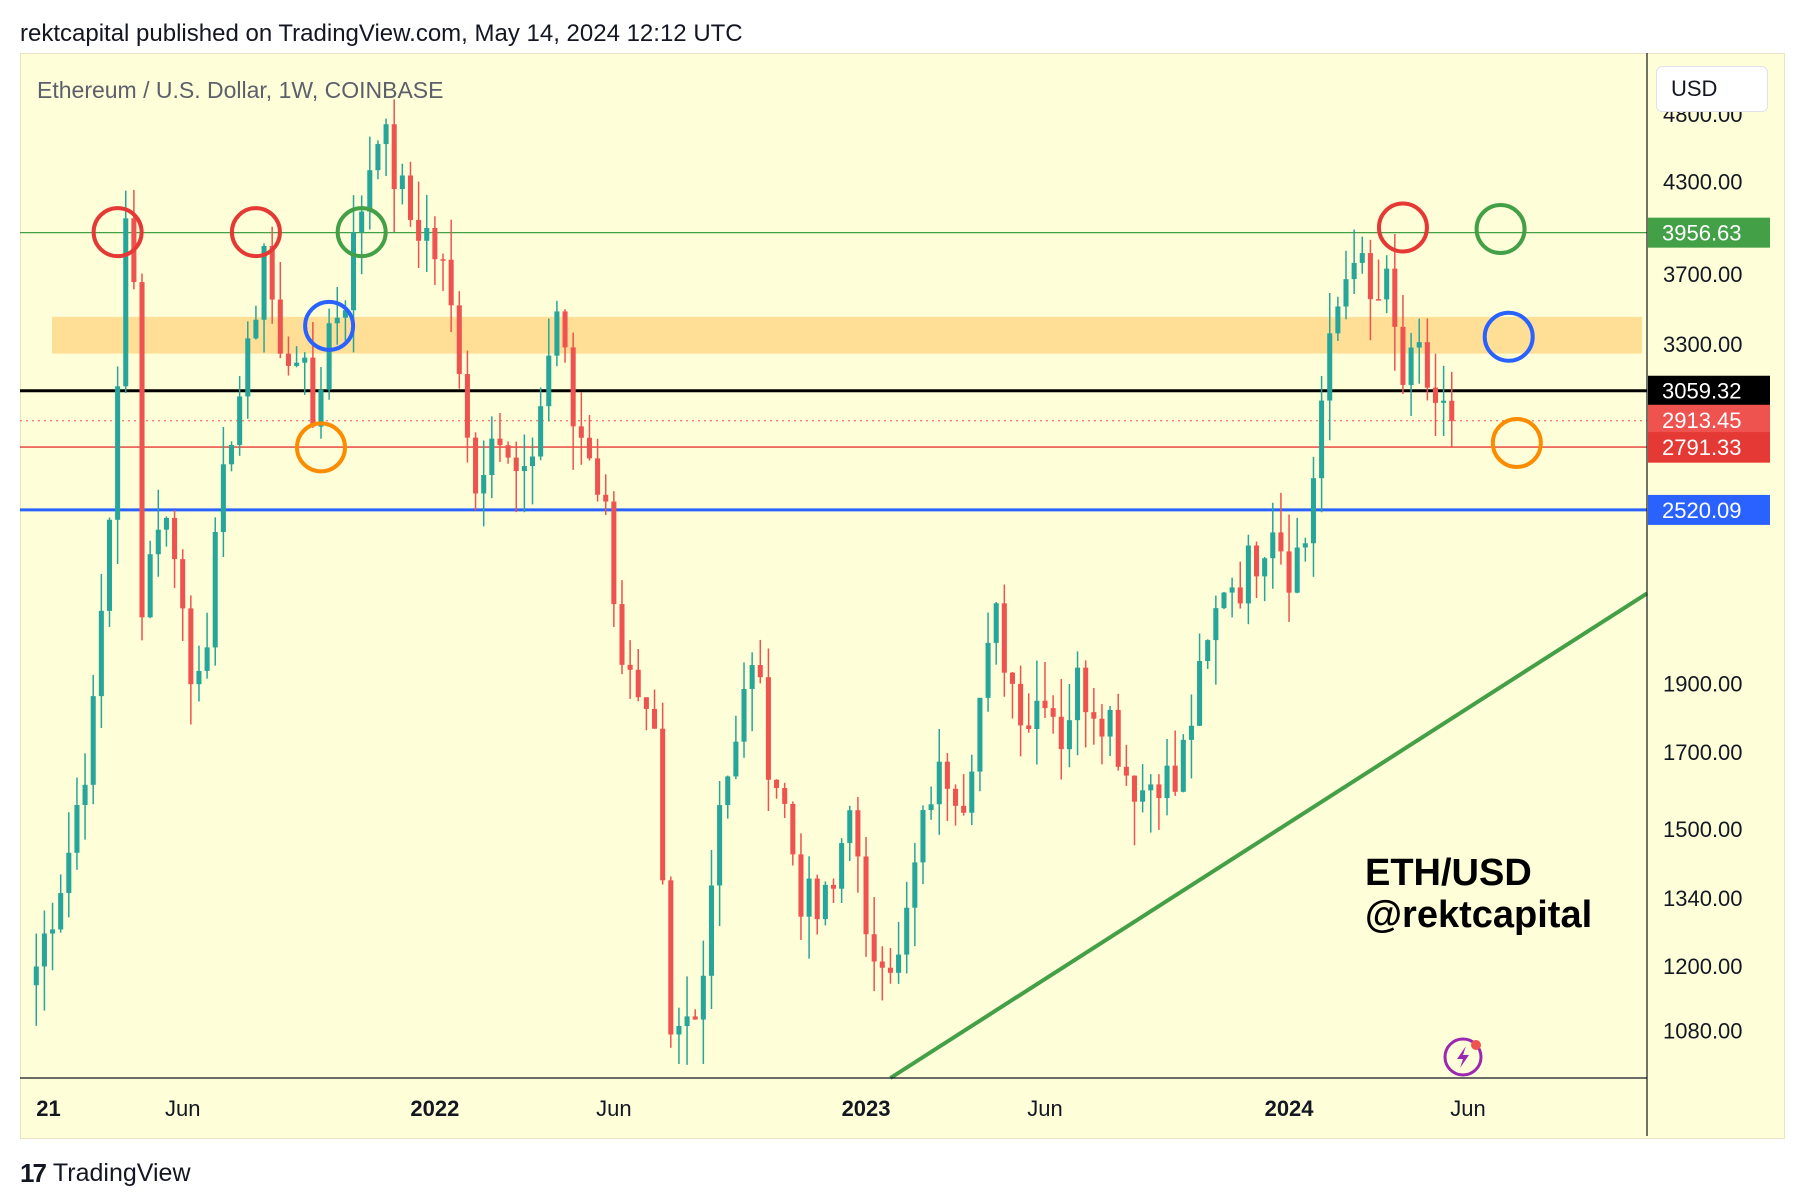 The width and height of the screenshot is (1794, 1202). I want to click on price-label-1: 3059.32, so click(1702, 391).